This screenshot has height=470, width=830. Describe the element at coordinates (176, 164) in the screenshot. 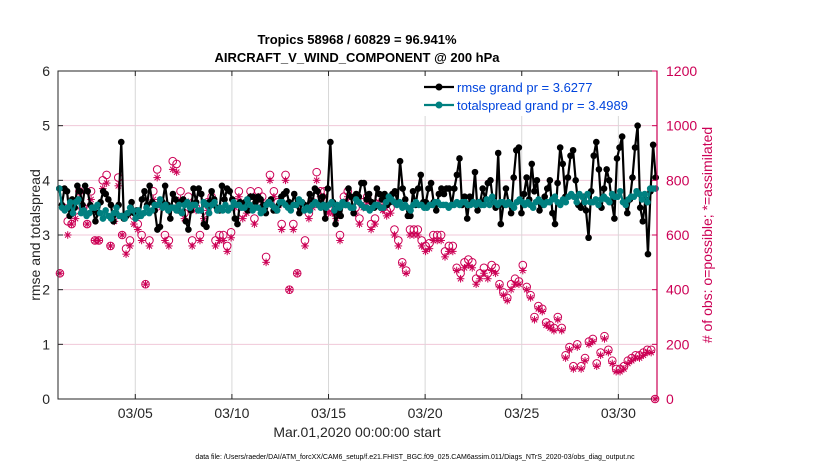

I see `obs-possible-marker` at that location.